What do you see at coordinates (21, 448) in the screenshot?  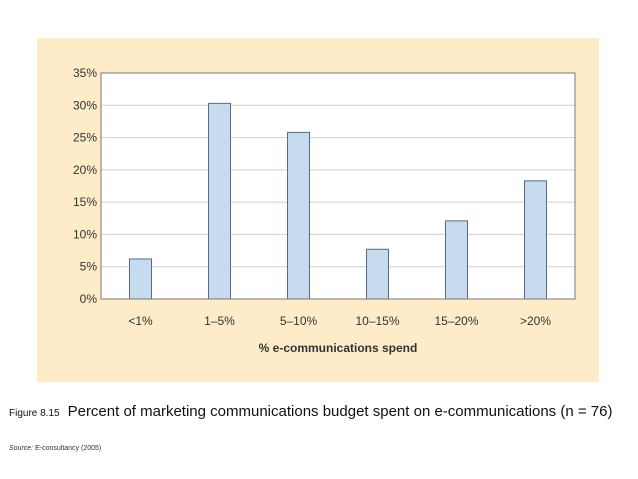 I see `source-label: Source:` at bounding box center [21, 448].